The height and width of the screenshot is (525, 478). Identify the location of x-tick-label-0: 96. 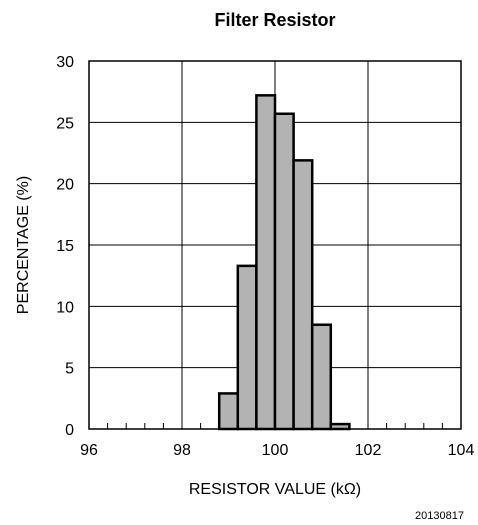
(89, 450).